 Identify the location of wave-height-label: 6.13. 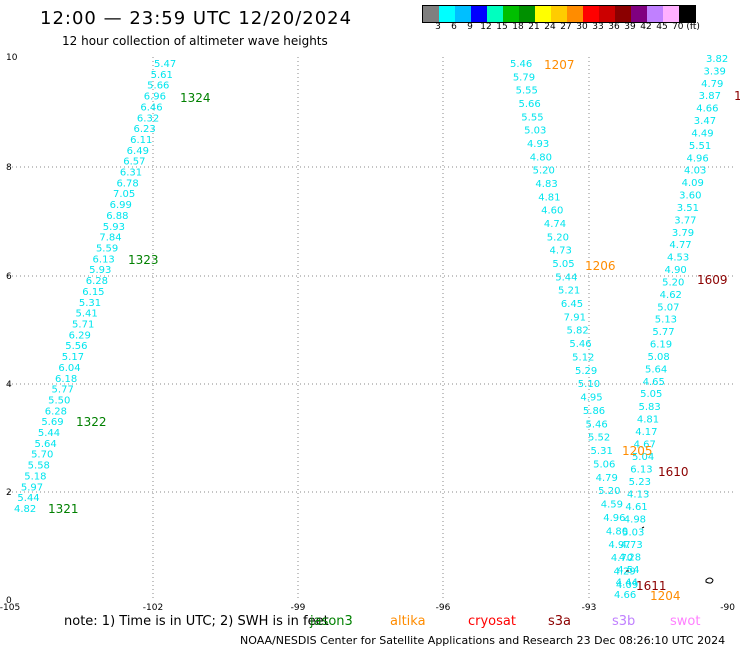
(104, 259).